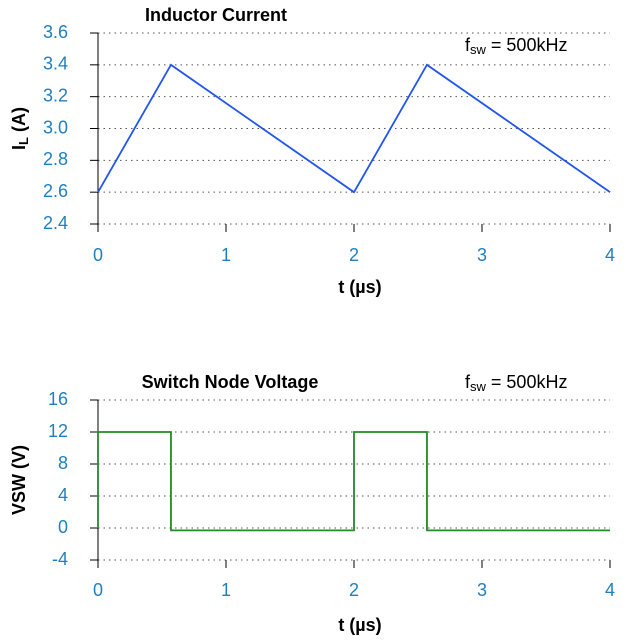 This screenshot has height=644, width=638. I want to click on chart-title: Switch Node Voltage, so click(230, 382).